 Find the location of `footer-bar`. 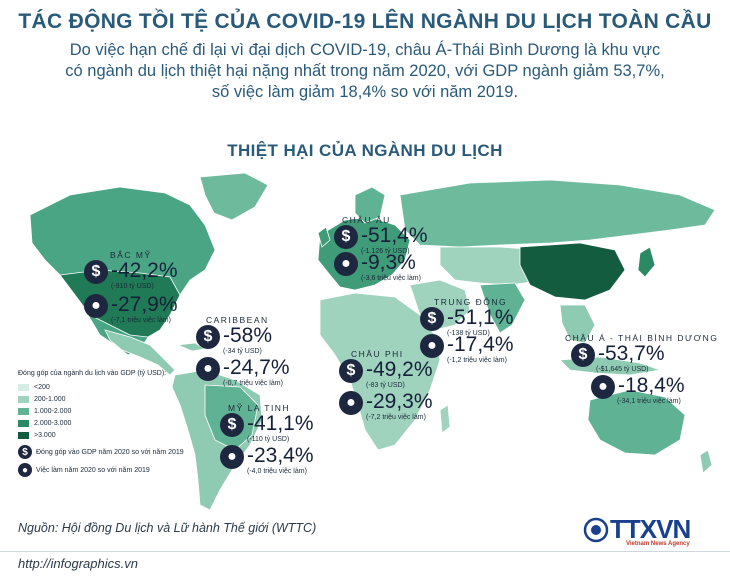

footer-bar is located at coordinates (365, 565).